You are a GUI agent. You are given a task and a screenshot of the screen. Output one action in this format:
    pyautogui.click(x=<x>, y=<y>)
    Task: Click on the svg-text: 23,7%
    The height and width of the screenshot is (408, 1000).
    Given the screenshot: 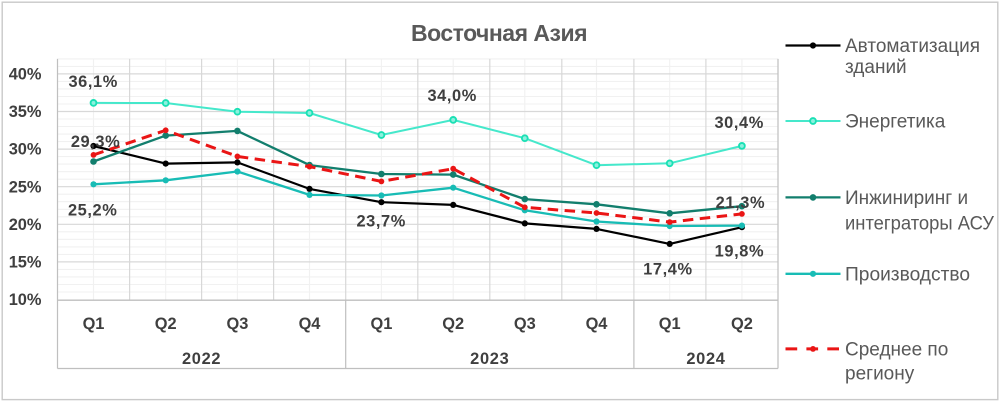 What is the action you would take?
    pyautogui.click(x=380, y=221)
    